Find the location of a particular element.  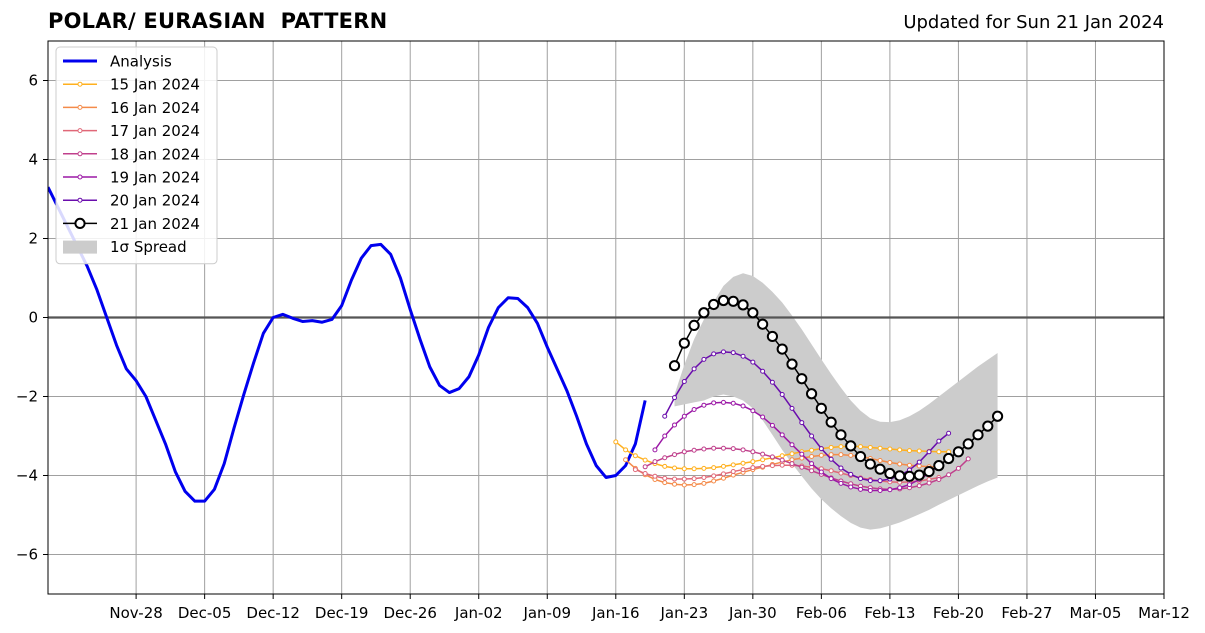

legend-label: 18 Jan 2024 is located at coordinates (155, 154).